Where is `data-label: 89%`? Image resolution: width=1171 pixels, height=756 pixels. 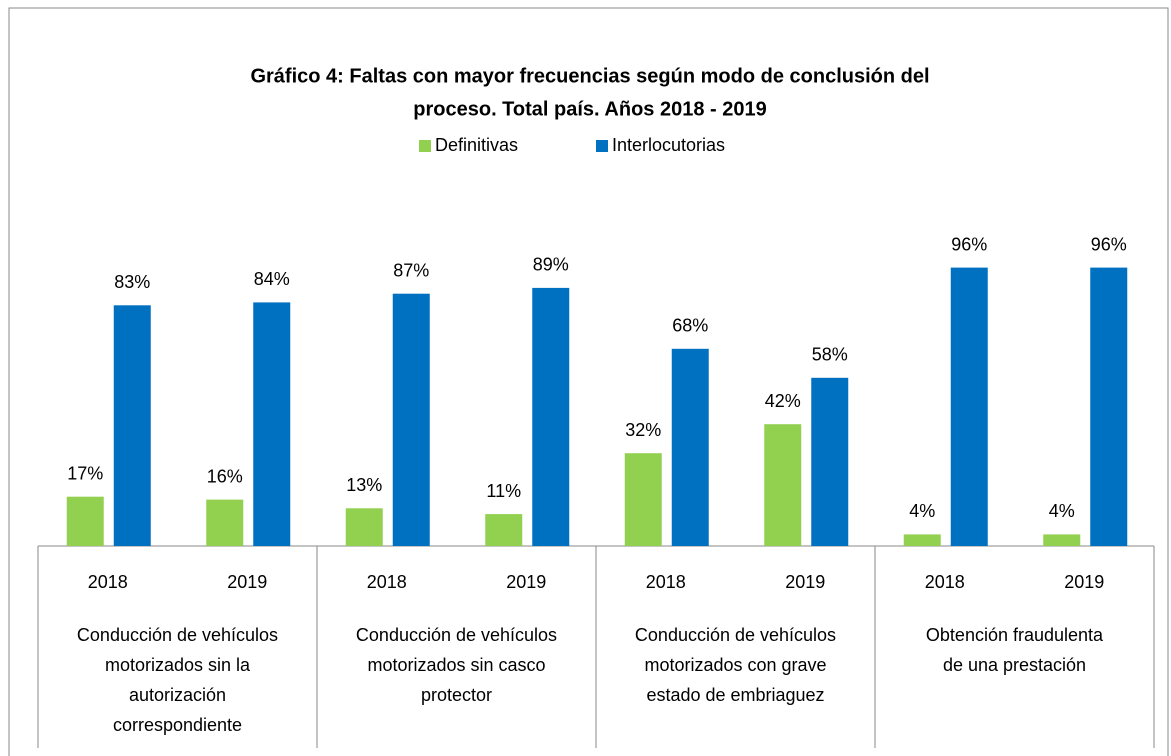 data-label: 89% is located at coordinates (551, 265).